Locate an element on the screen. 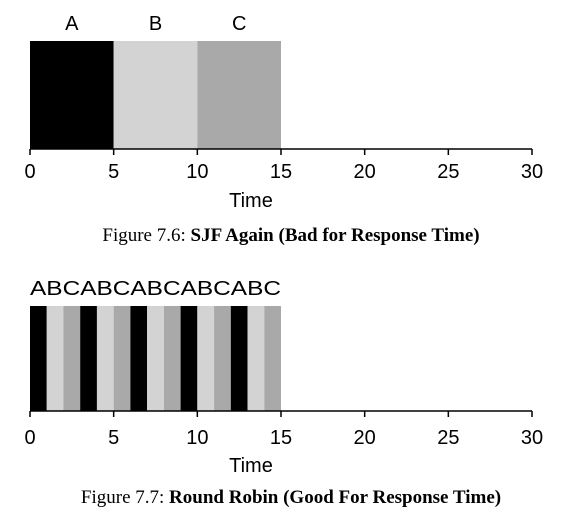  job-label-b: B is located at coordinates (155, 24).